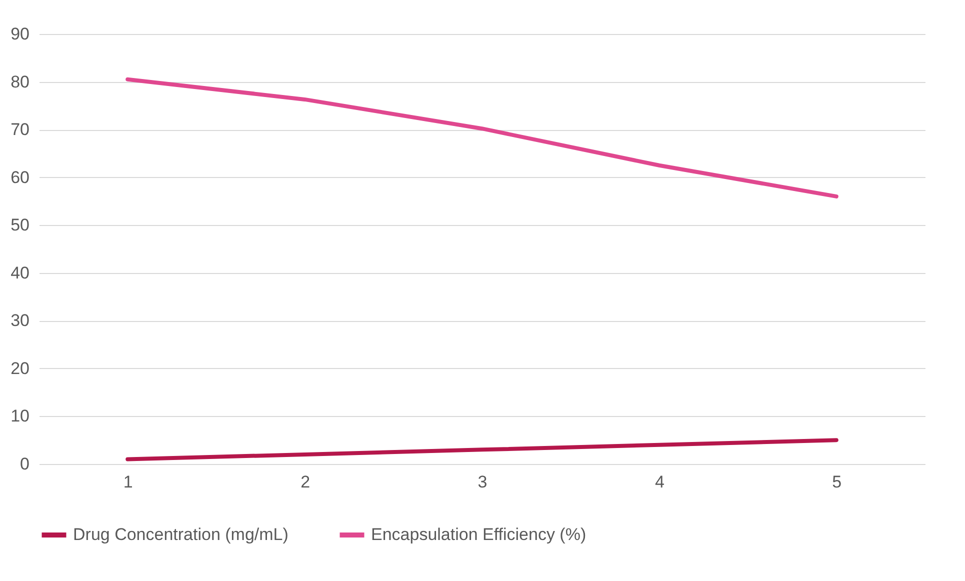 This screenshot has height=581, width=965. I want to click on y-tick-label: 0, so click(25, 464).